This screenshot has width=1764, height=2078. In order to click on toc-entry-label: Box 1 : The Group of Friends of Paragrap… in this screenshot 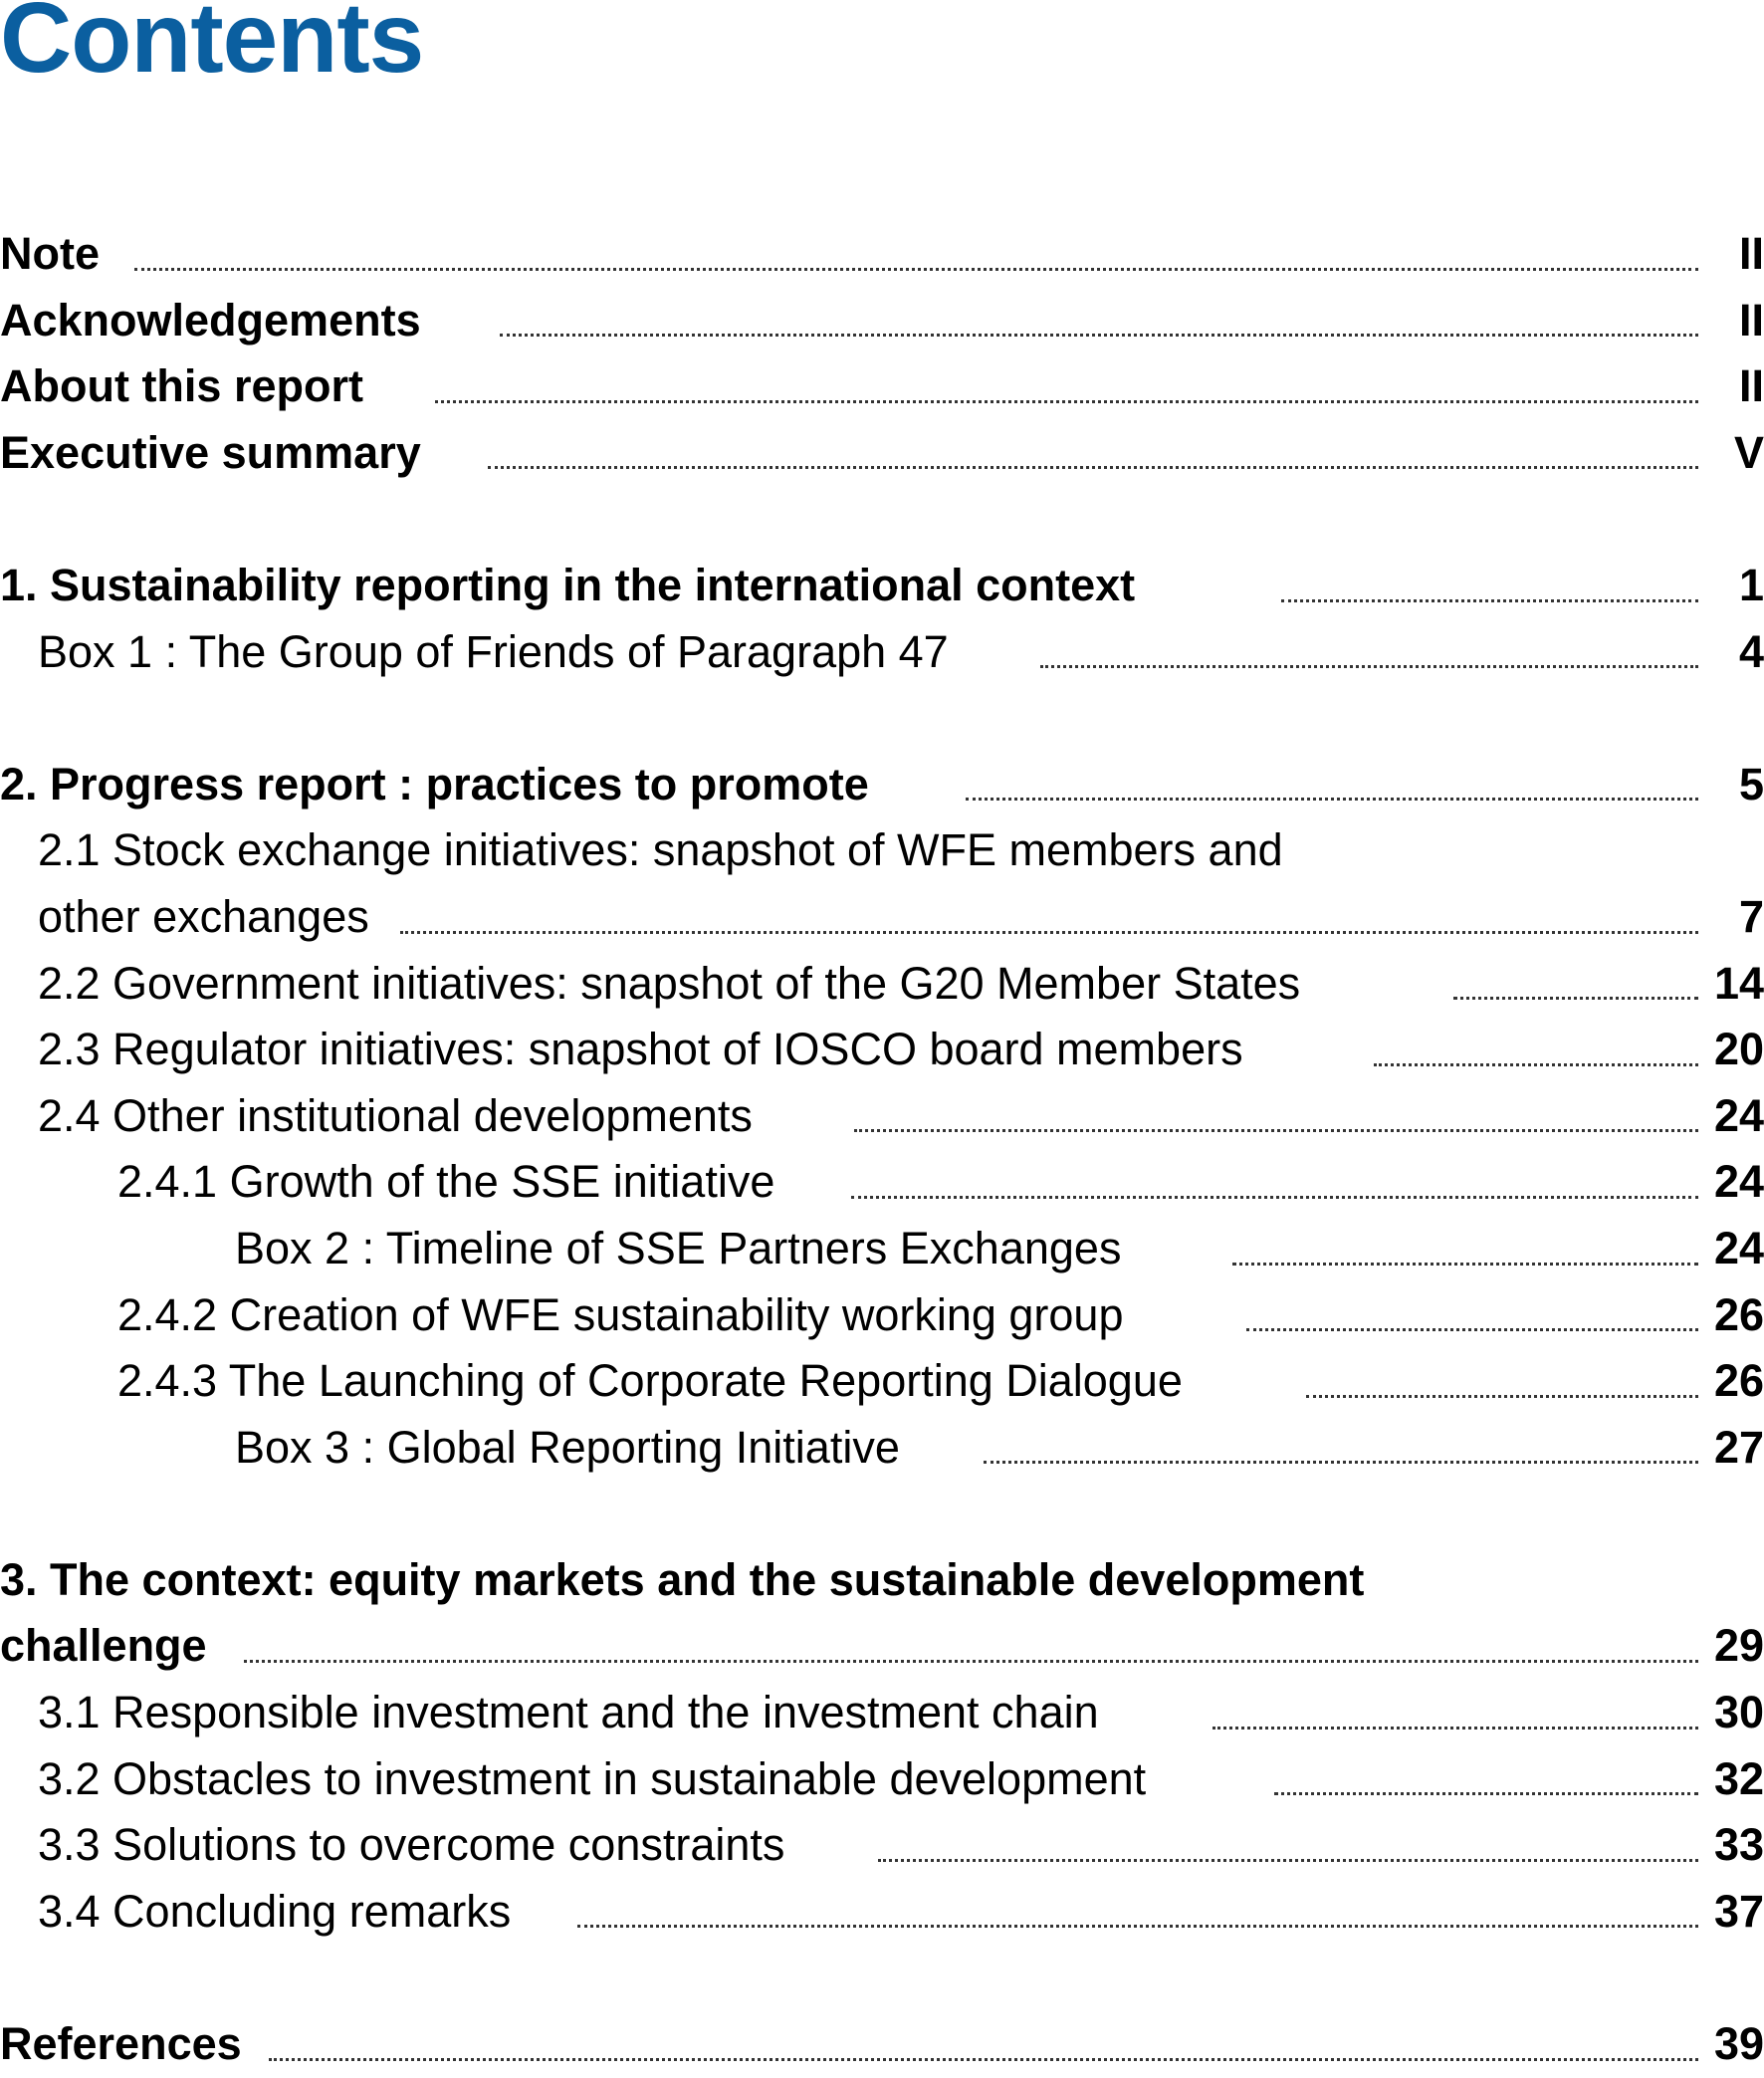, I will do `click(494, 651)`.